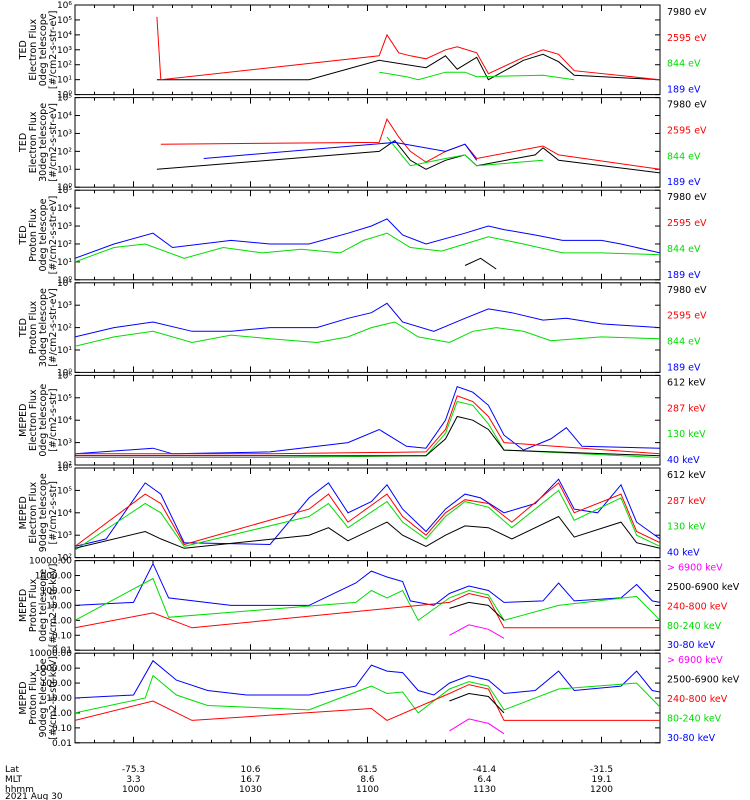 This screenshot has height=800, width=750. Describe the element at coordinates (19, 790) in the screenshot. I see `footer-row-label: hhmm` at that location.